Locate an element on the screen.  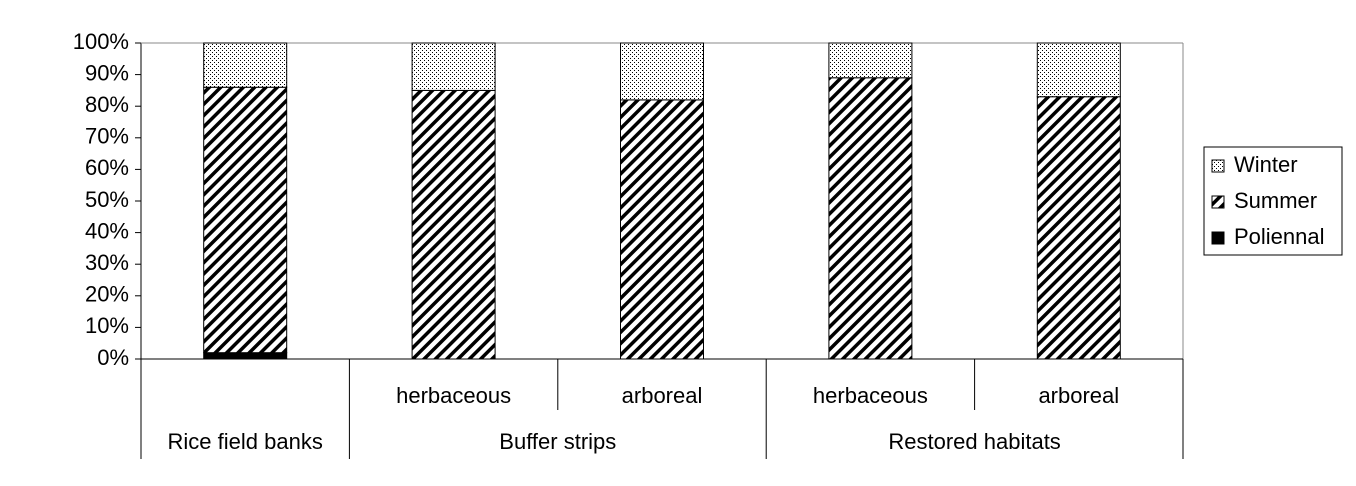
legend-label: Poliennal is located at coordinates (1279, 236).